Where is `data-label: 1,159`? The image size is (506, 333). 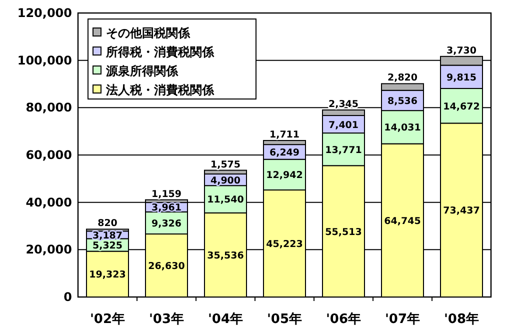
data-label: 1,159 is located at coordinates (166, 194).